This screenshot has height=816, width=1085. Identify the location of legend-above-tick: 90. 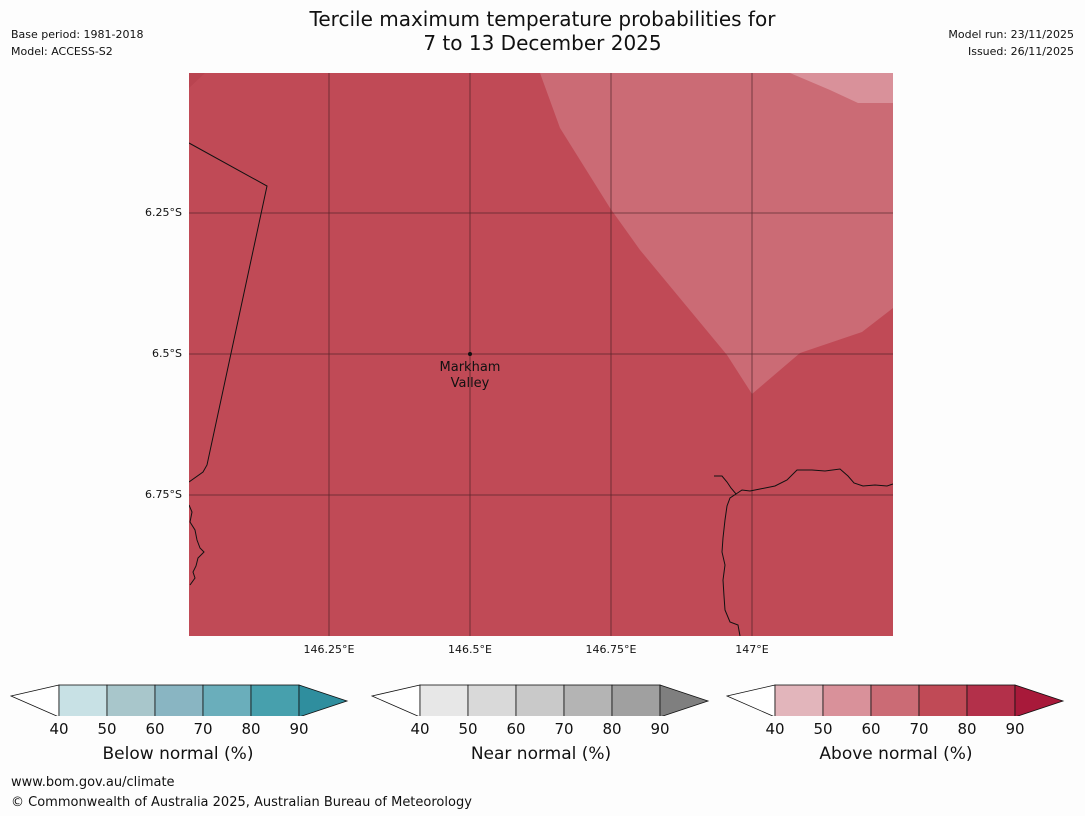
(1015, 729).